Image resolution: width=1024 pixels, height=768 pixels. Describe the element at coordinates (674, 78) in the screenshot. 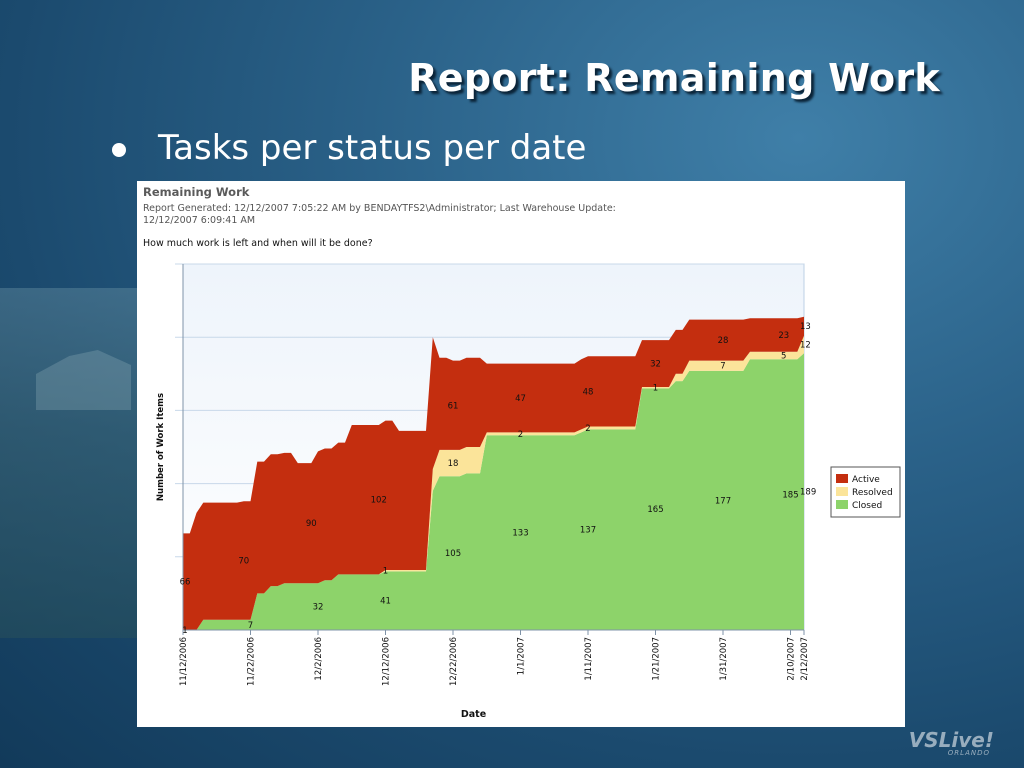

I see `slide-title: Report: Remaining Work` at that location.